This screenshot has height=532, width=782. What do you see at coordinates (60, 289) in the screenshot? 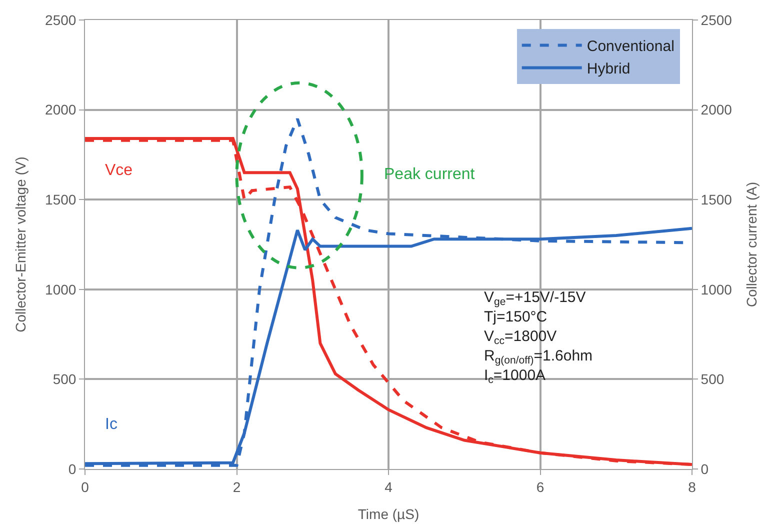
I see `y-tick-label: 1000` at bounding box center [60, 289].